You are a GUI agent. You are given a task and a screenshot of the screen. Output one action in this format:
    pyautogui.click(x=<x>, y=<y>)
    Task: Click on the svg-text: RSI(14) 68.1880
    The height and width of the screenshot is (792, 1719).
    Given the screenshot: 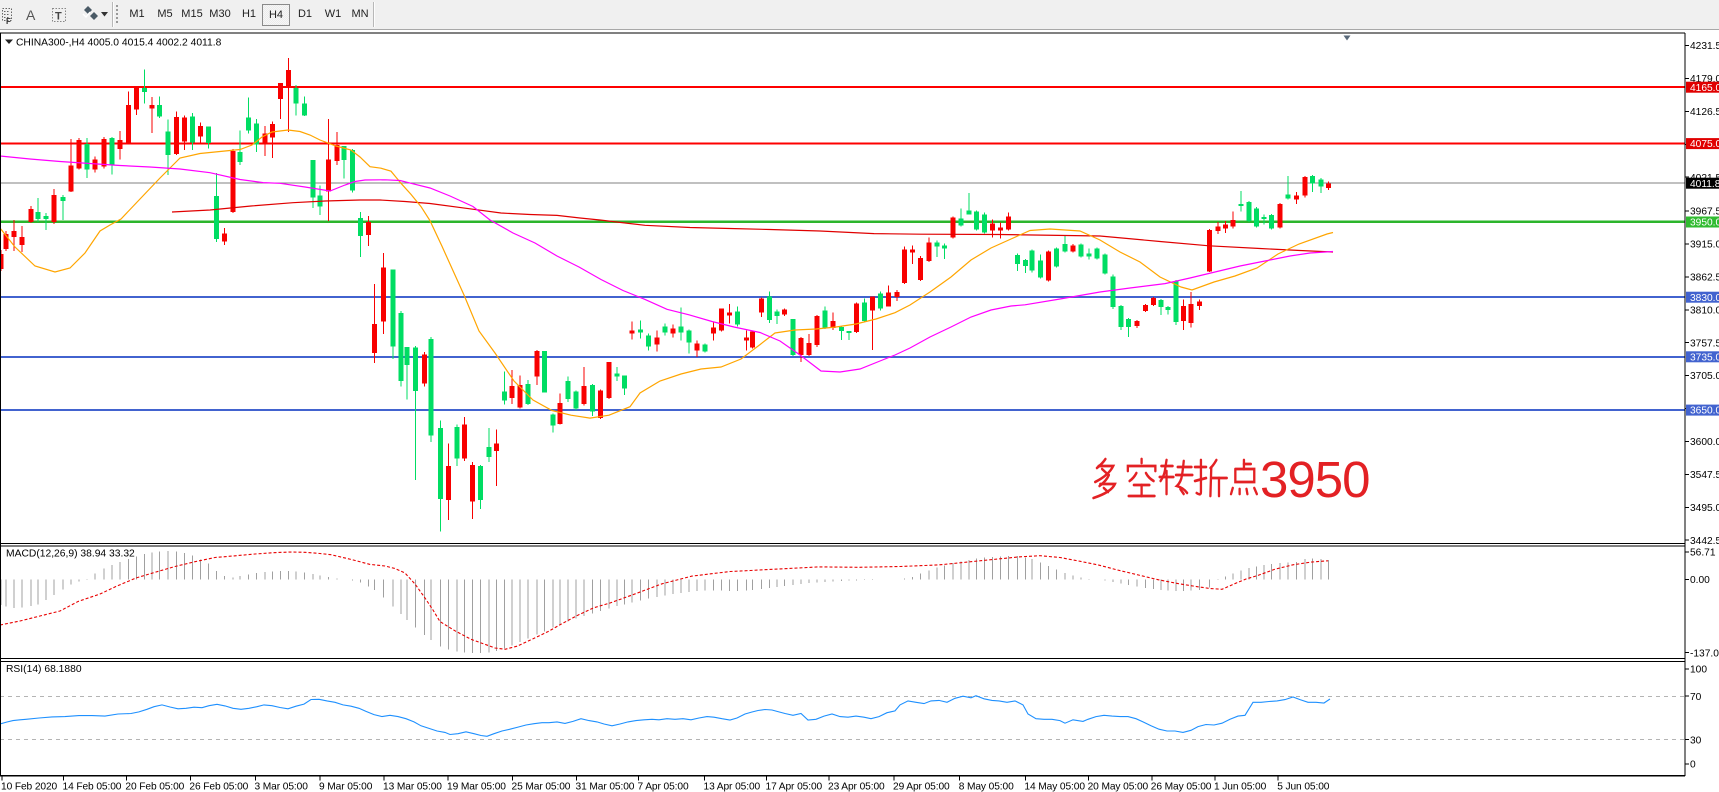 What is the action you would take?
    pyautogui.click(x=44, y=669)
    